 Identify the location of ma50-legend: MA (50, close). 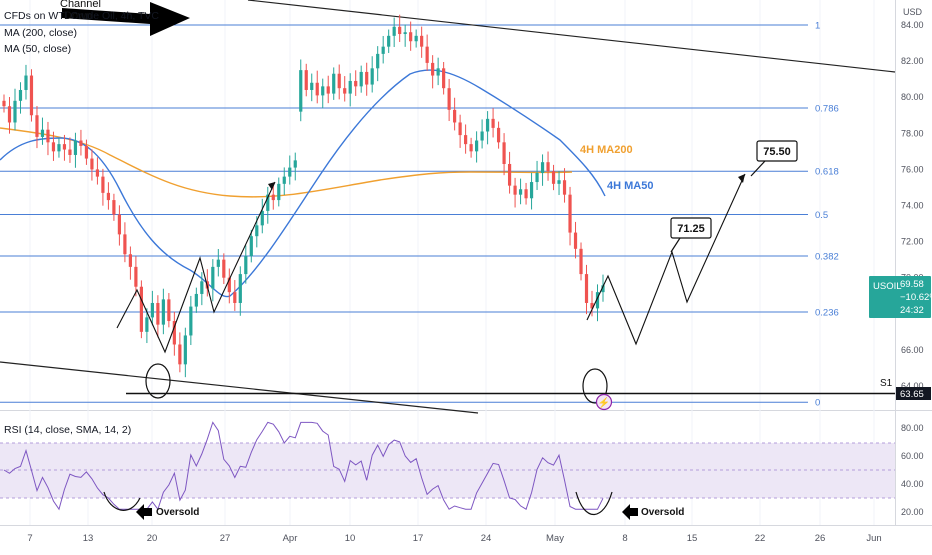
(37, 49).